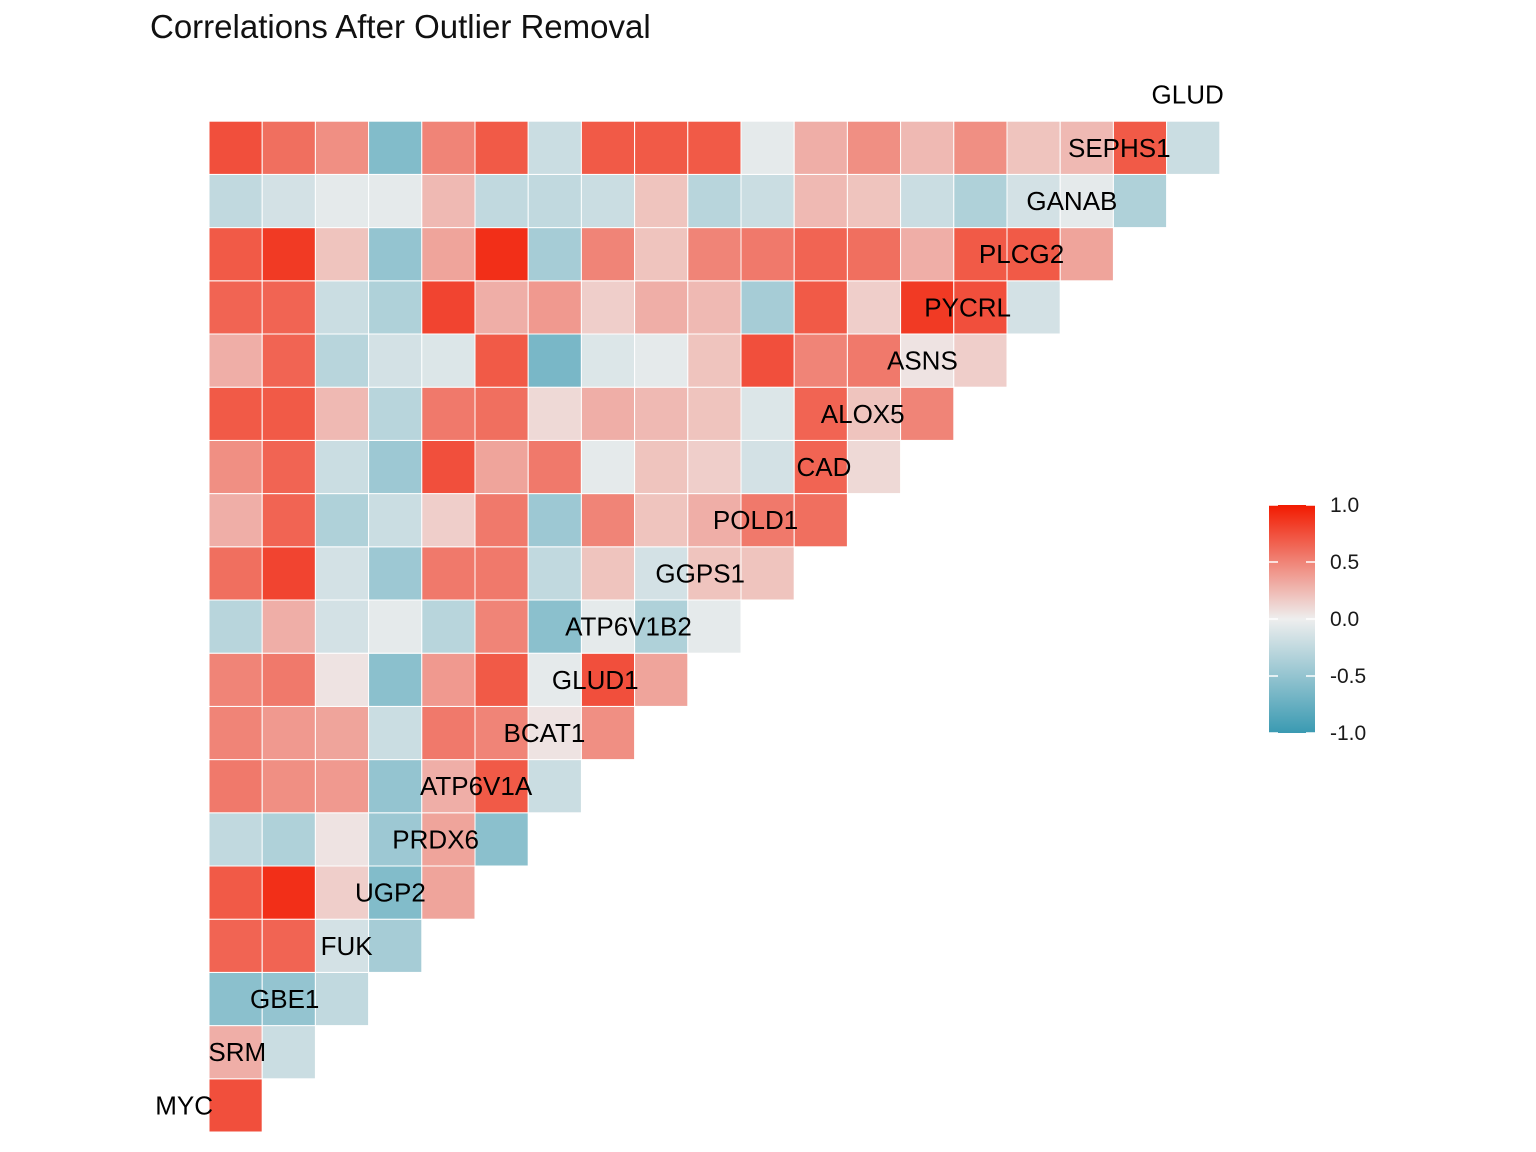 This screenshot has height=1152, width=1536. What do you see at coordinates (501, 360) in the screenshot?
I see `heatmap-cell-pycrl-prdx6` at bounding box center [501, 360].